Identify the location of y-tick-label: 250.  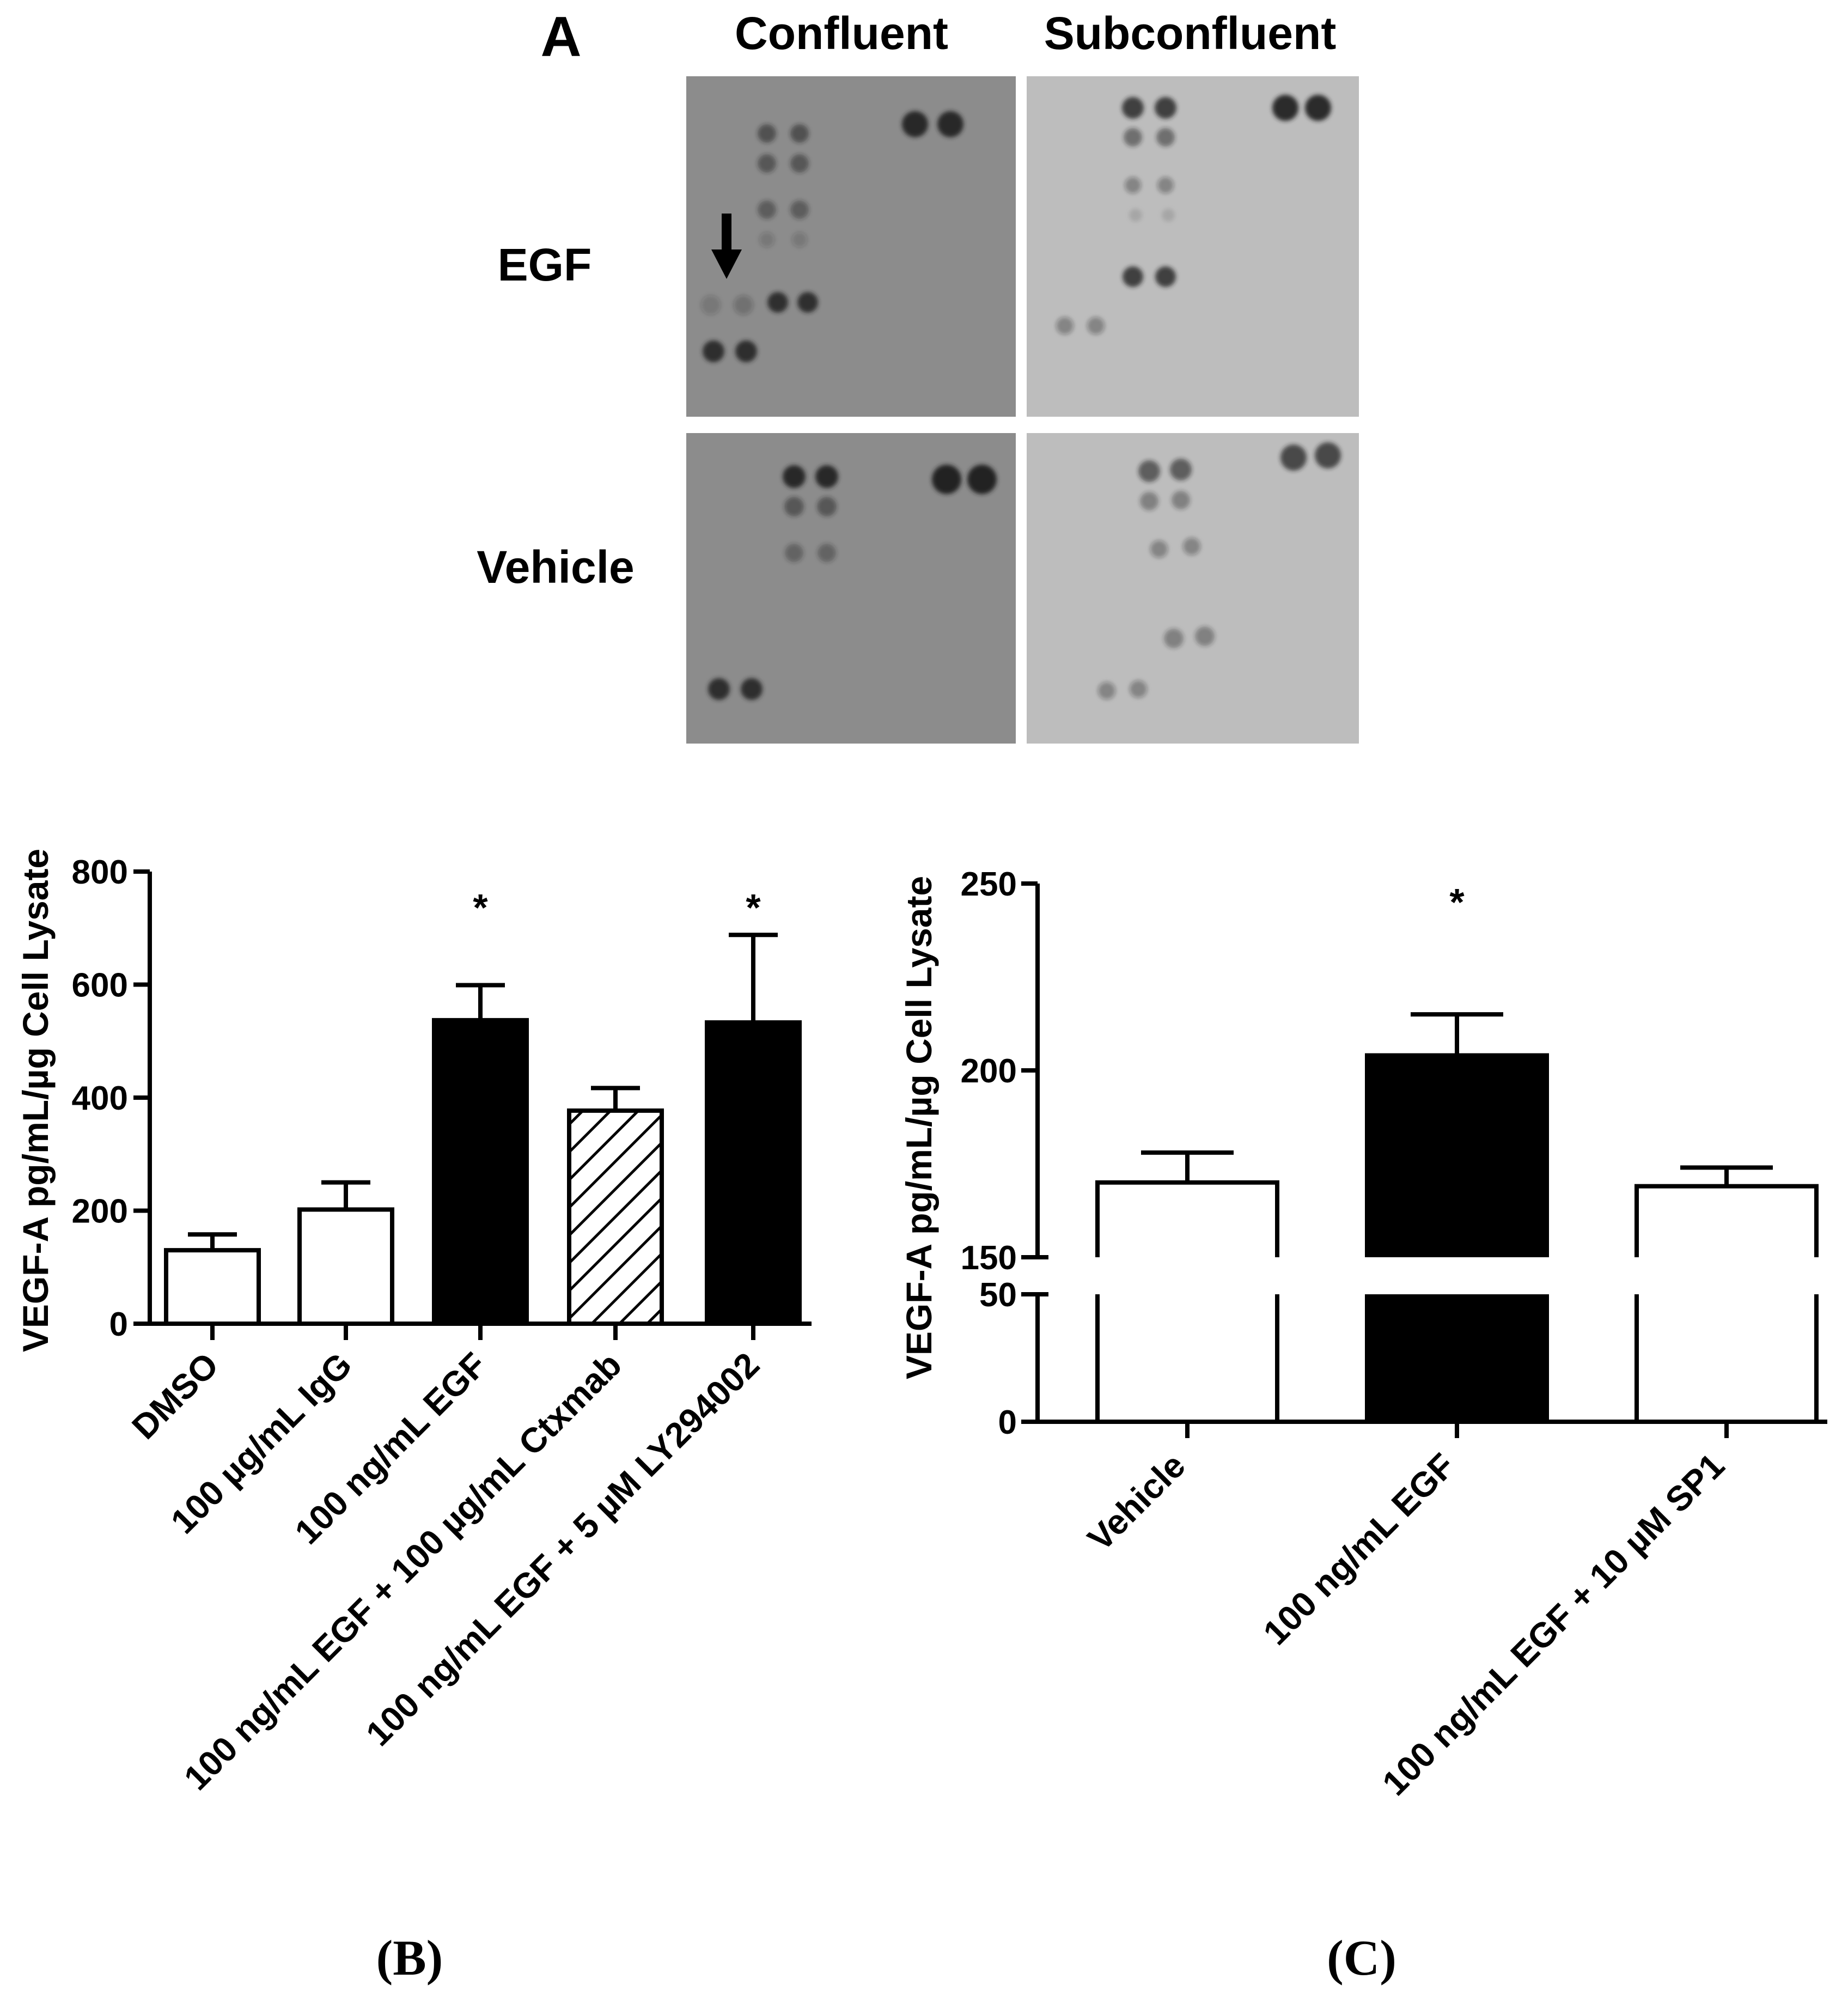
(989, 884).